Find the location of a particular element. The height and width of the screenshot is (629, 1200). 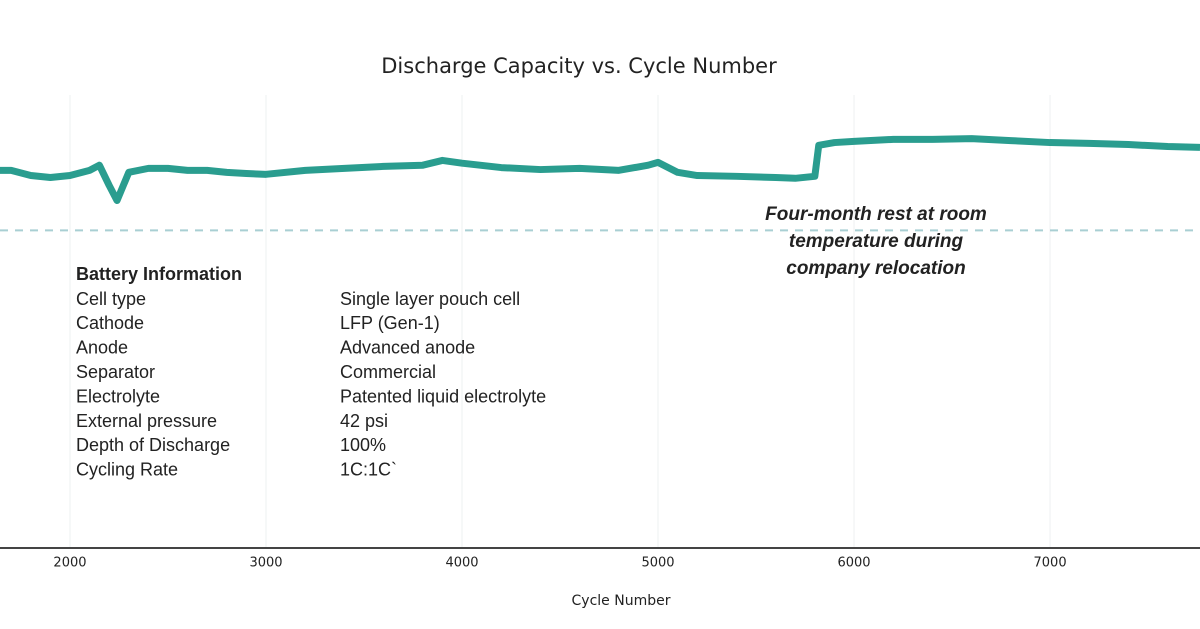

x-axis-label: Cycle Number is located at coordinates (621, 601).